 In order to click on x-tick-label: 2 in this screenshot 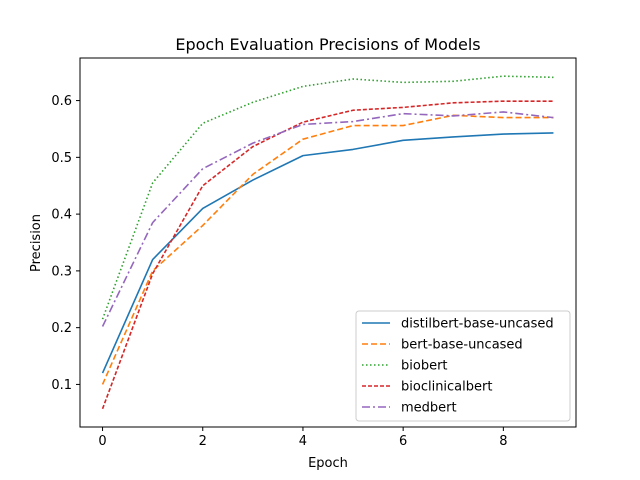, I will do `click(203, 441)`.